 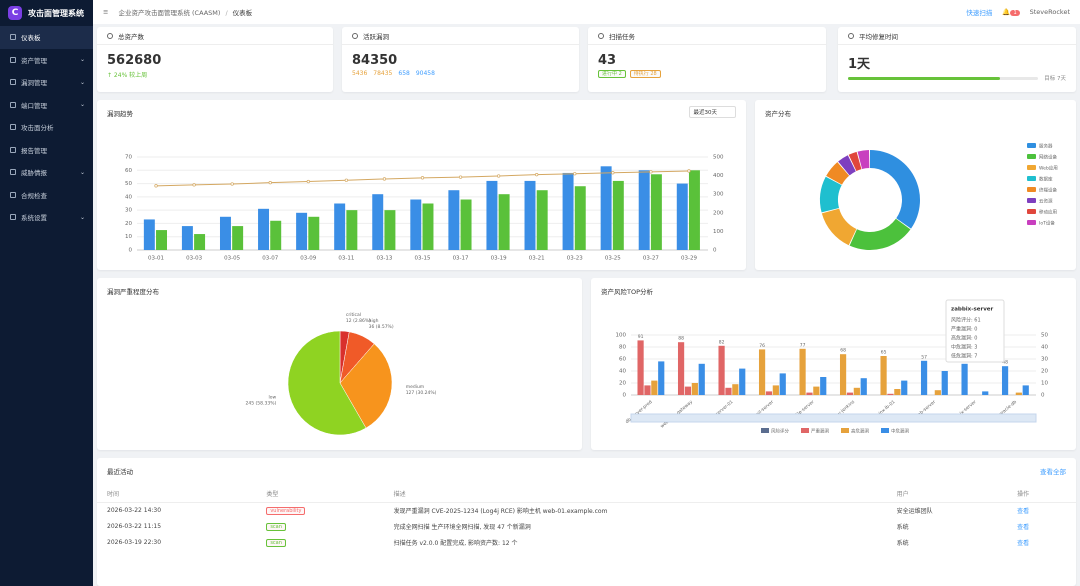 What do you see at coordinates (622, 360) in the screenshot?
I see `y-tick-label: 60` at bounding box center [622, 360].